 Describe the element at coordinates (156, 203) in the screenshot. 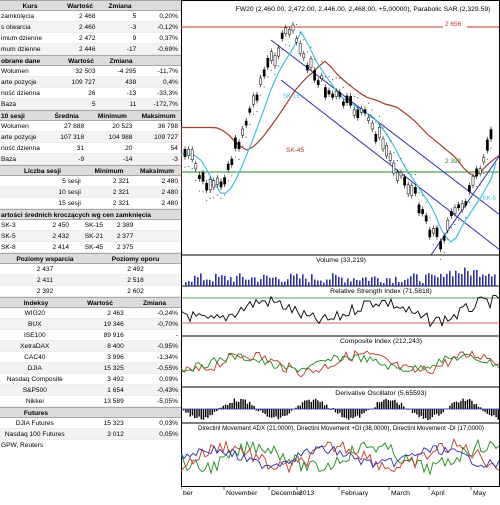

I see `table-cell: 2 480` at that location.